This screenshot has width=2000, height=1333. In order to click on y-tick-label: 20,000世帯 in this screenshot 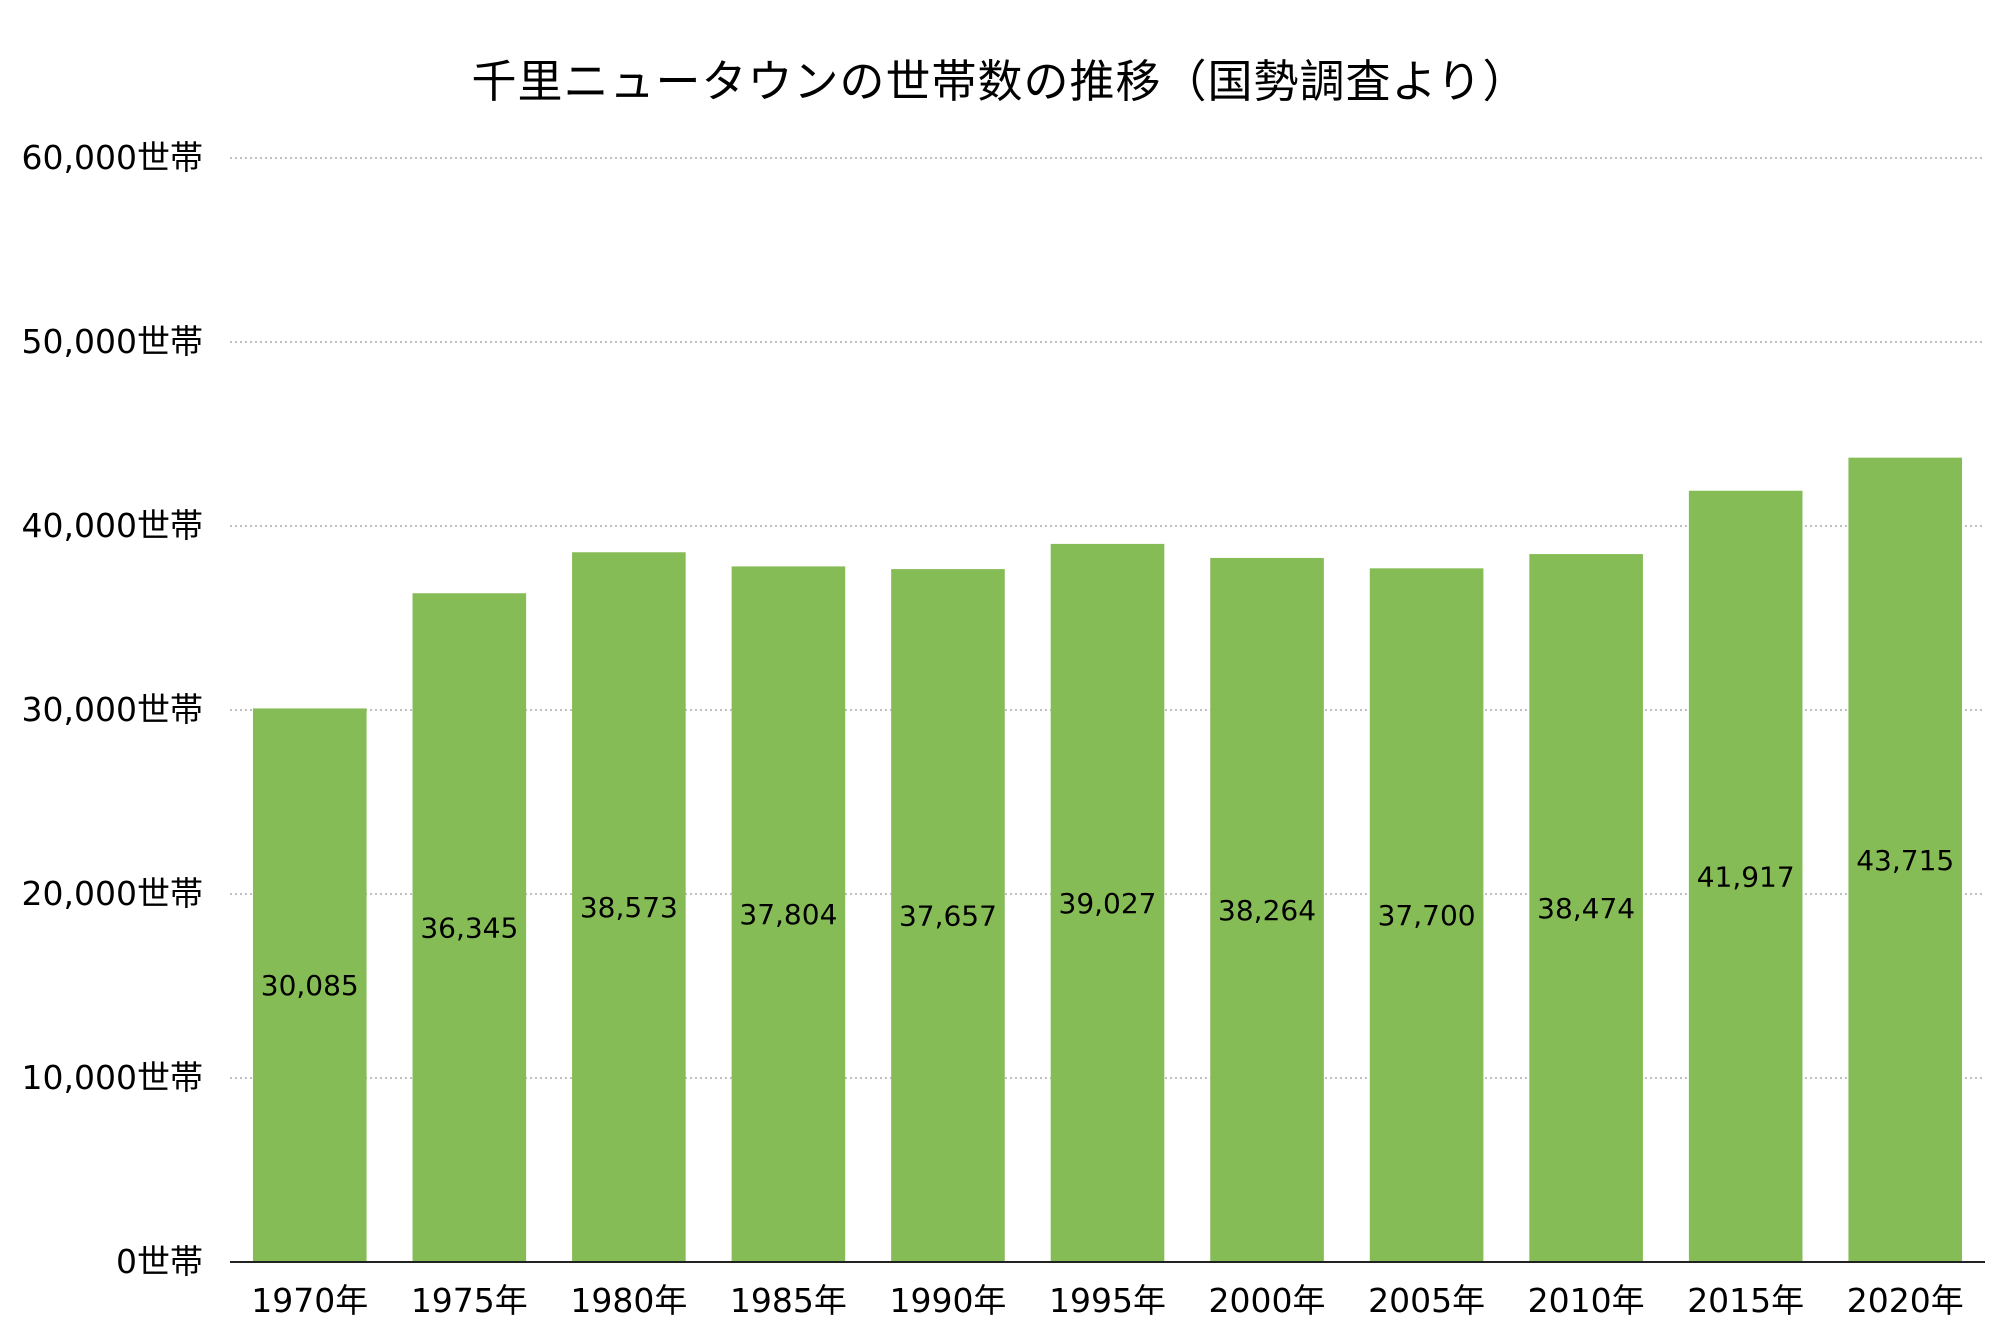, I will do `click(112, 893)`.